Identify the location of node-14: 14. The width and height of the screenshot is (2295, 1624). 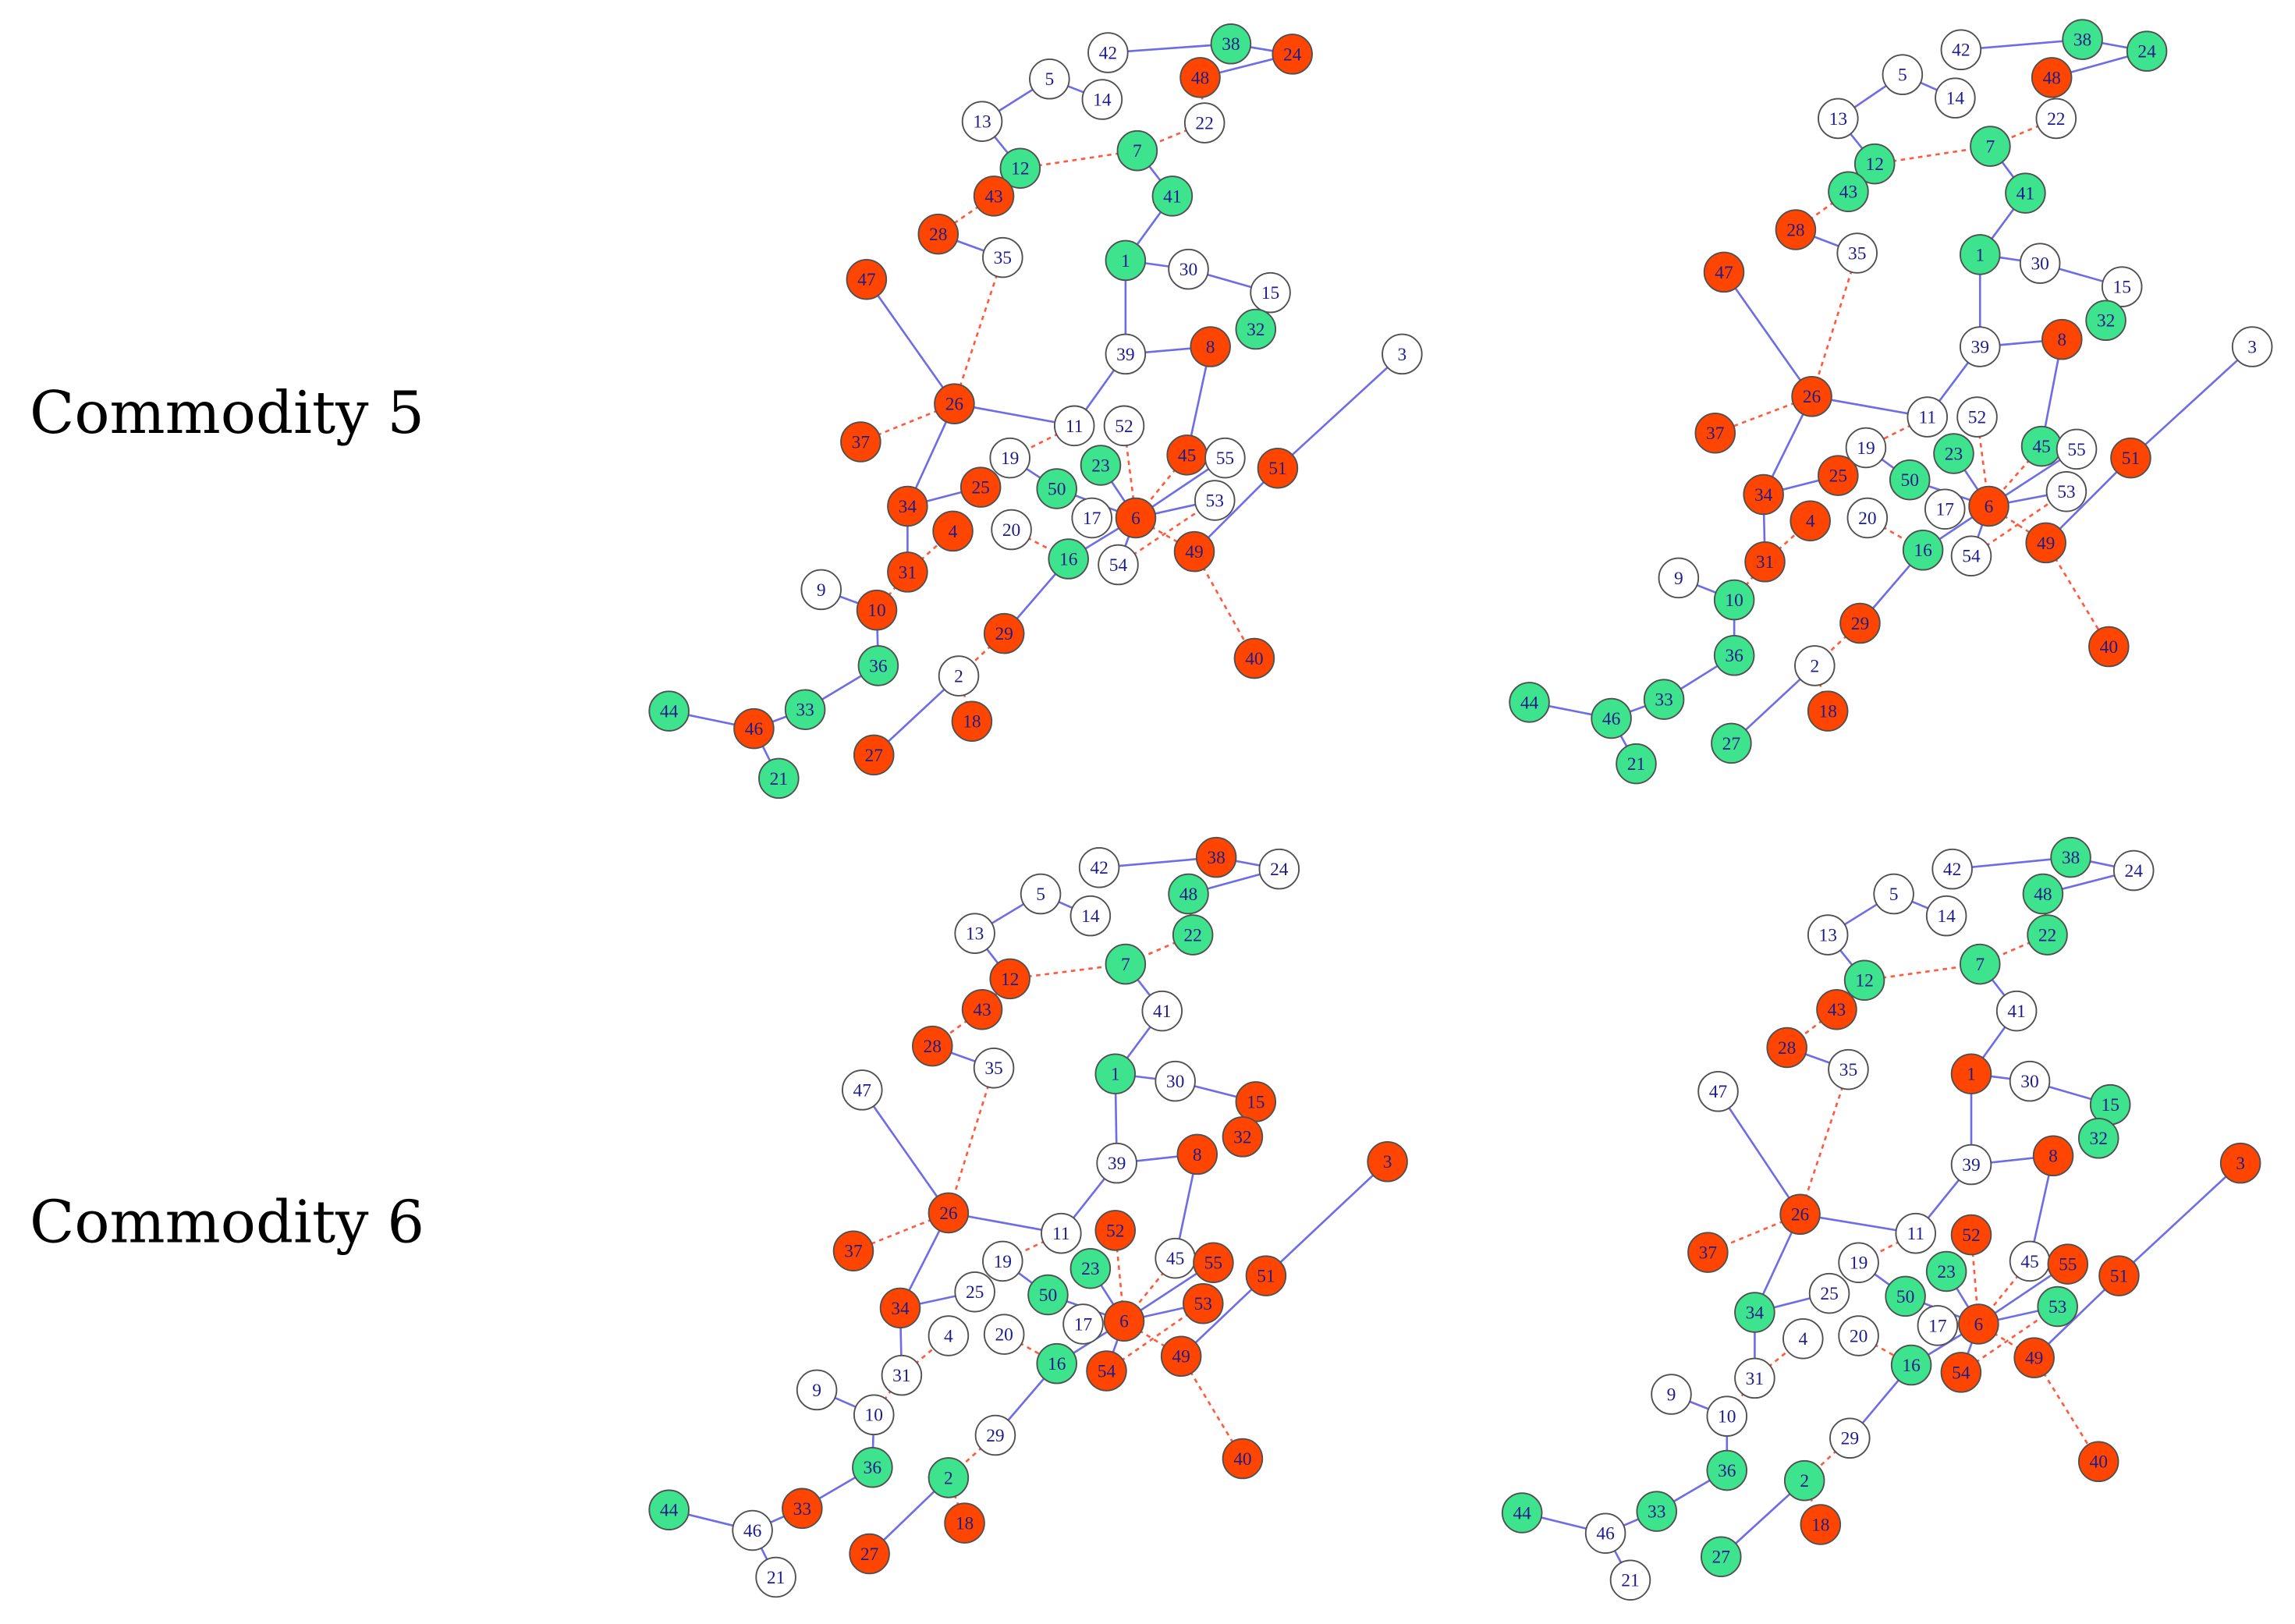
(1946, 916).